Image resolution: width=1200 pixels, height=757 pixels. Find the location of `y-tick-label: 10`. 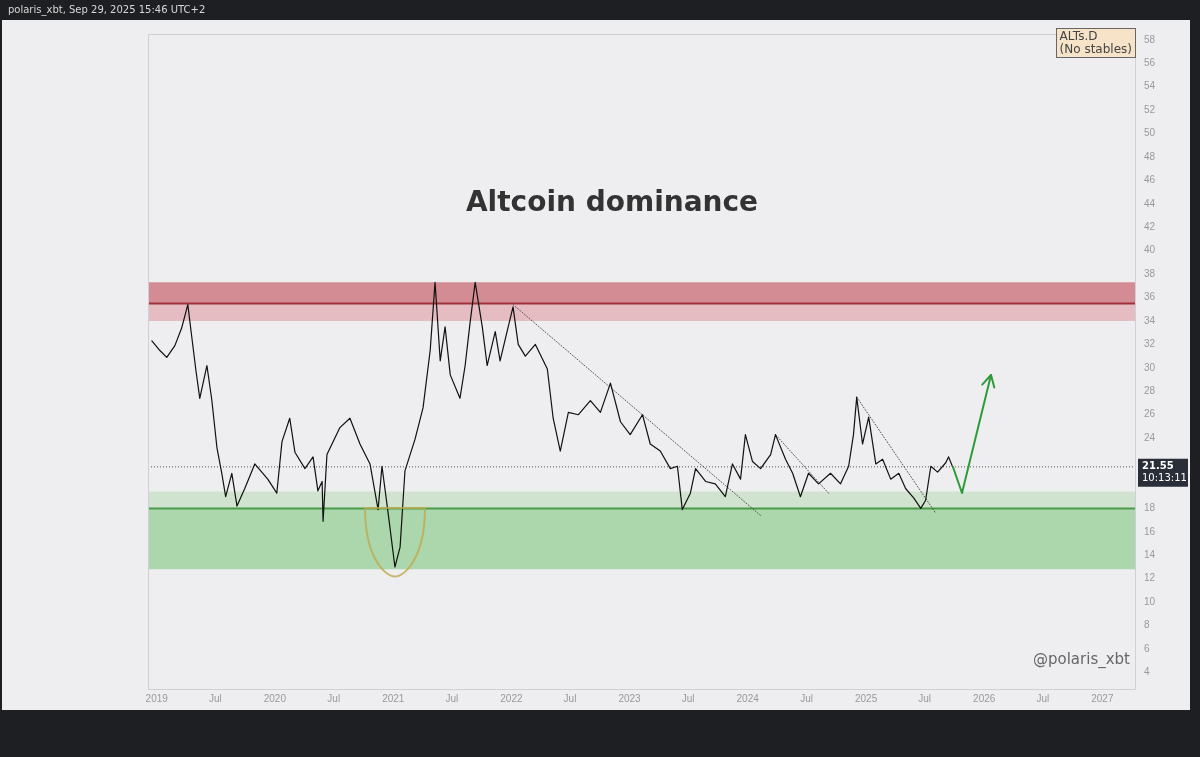

y-tick-label: 10 is located at coordinates (1150, 601).